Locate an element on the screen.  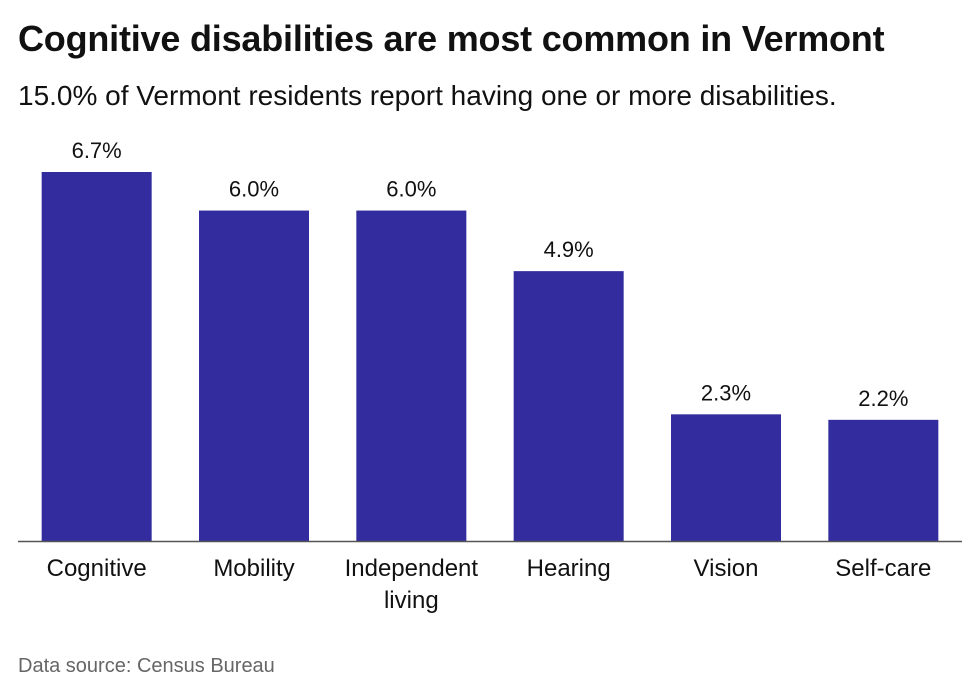
bar-value-label: 6.7% is located at coordinates (97, 150).